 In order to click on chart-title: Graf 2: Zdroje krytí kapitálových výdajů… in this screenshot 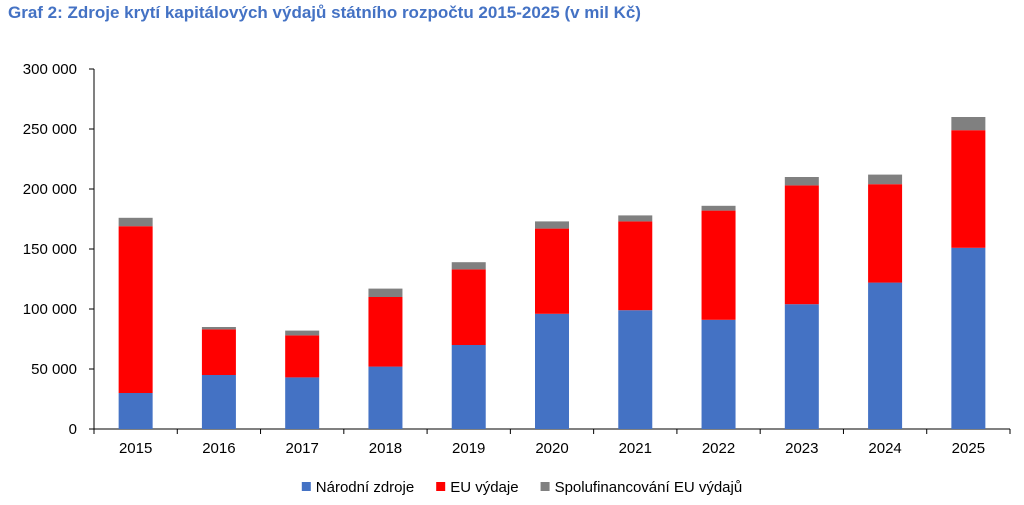, I will do `click(324, 12)`.